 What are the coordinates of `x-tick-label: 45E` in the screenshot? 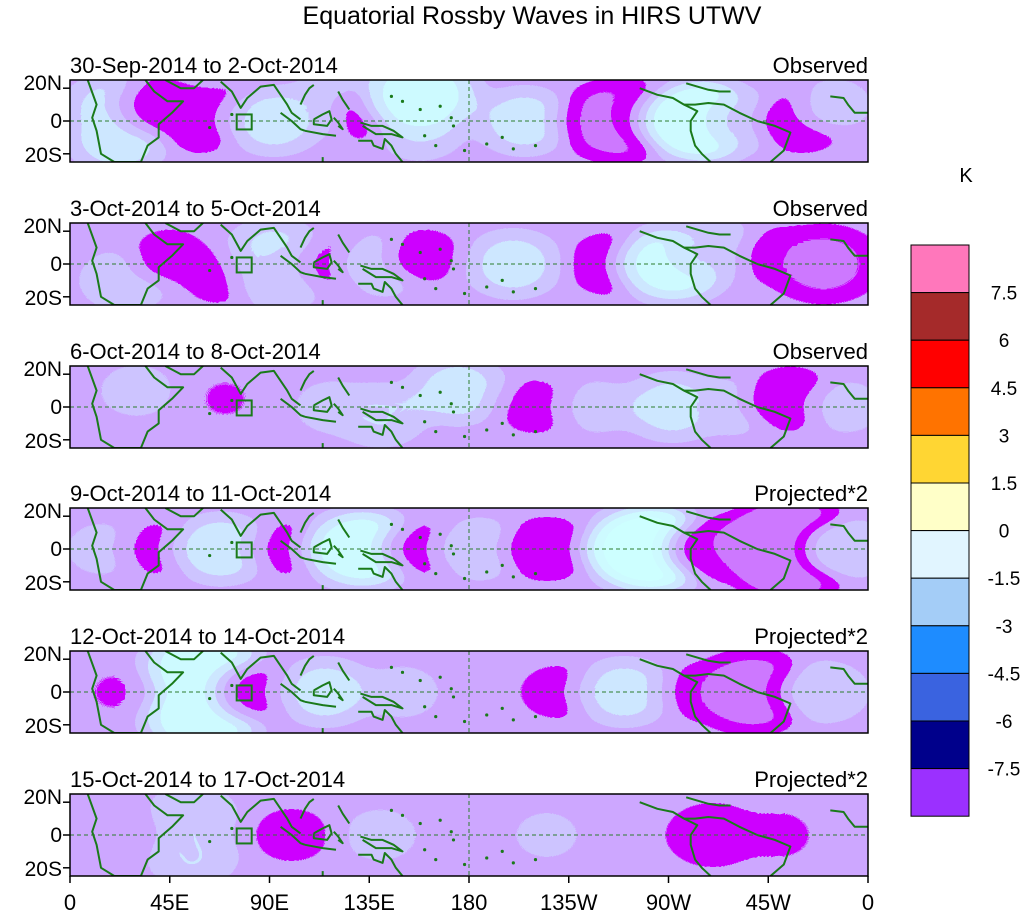 It's located at (169, 902).